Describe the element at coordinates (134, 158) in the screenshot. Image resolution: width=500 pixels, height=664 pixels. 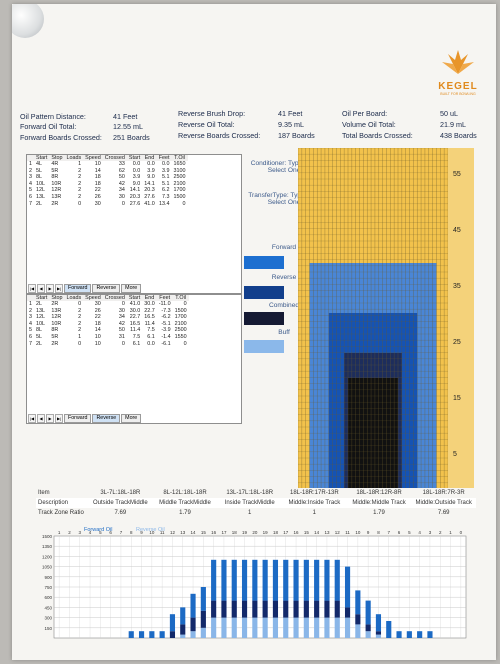
I see `column-header: Start` at that location.